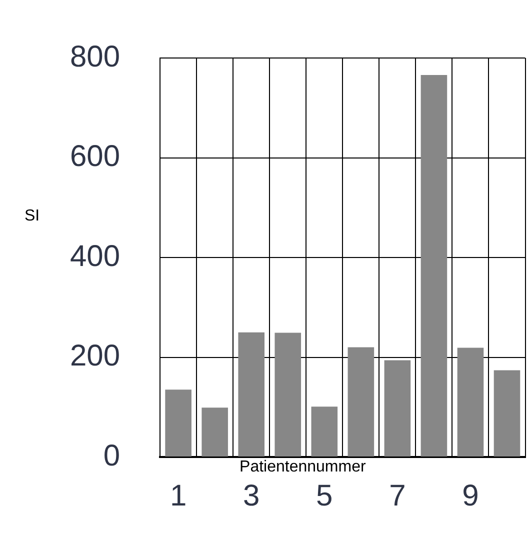 The image size is (529, 537). Describe the element at coordinates (95, 256) in the screenshot. I see `y-tick-label: 400` at that location.